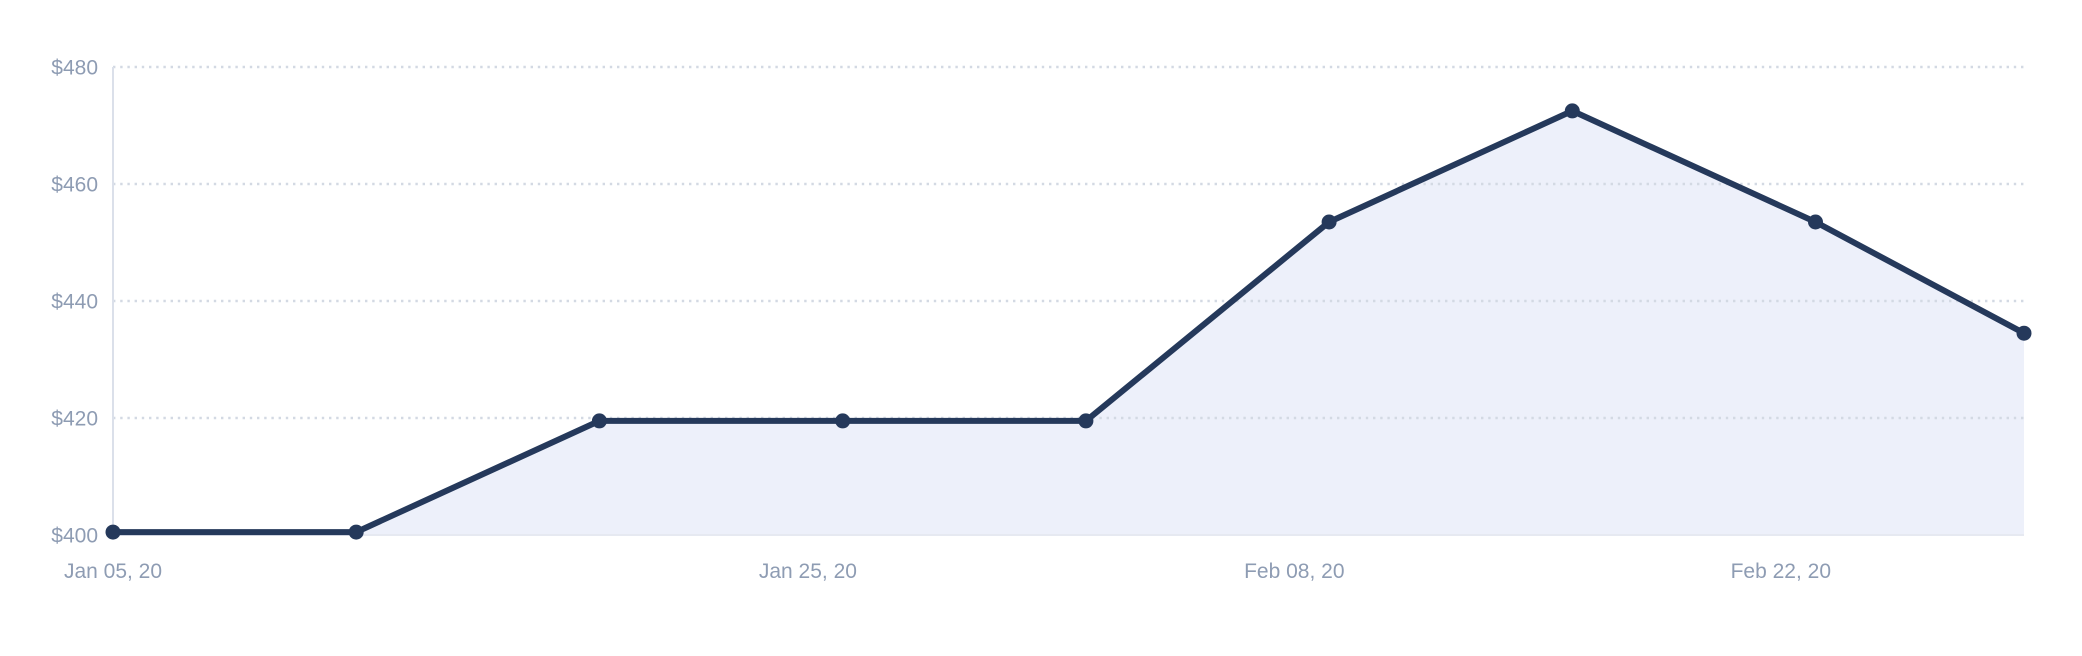  What do you see at coordinates (74, 419) in the screenshot?
I see `y-tick-label: $420` at bounding box center [74, 419].